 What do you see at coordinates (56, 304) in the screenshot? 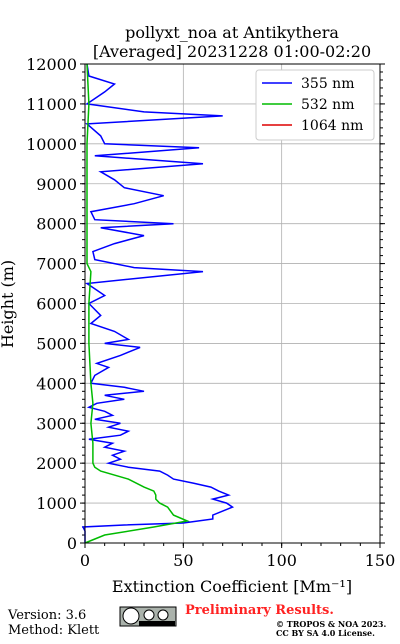
I see `y-tick-label: 6000` at bounding box center [56, 304].